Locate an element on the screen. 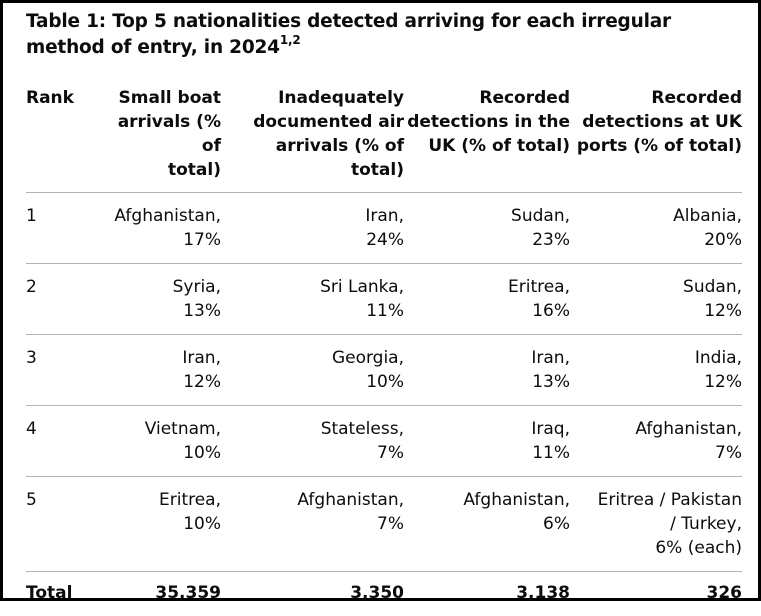 This screenshot has height=616, width=761. header-line: Small boat is located at coordinates (163, 98).